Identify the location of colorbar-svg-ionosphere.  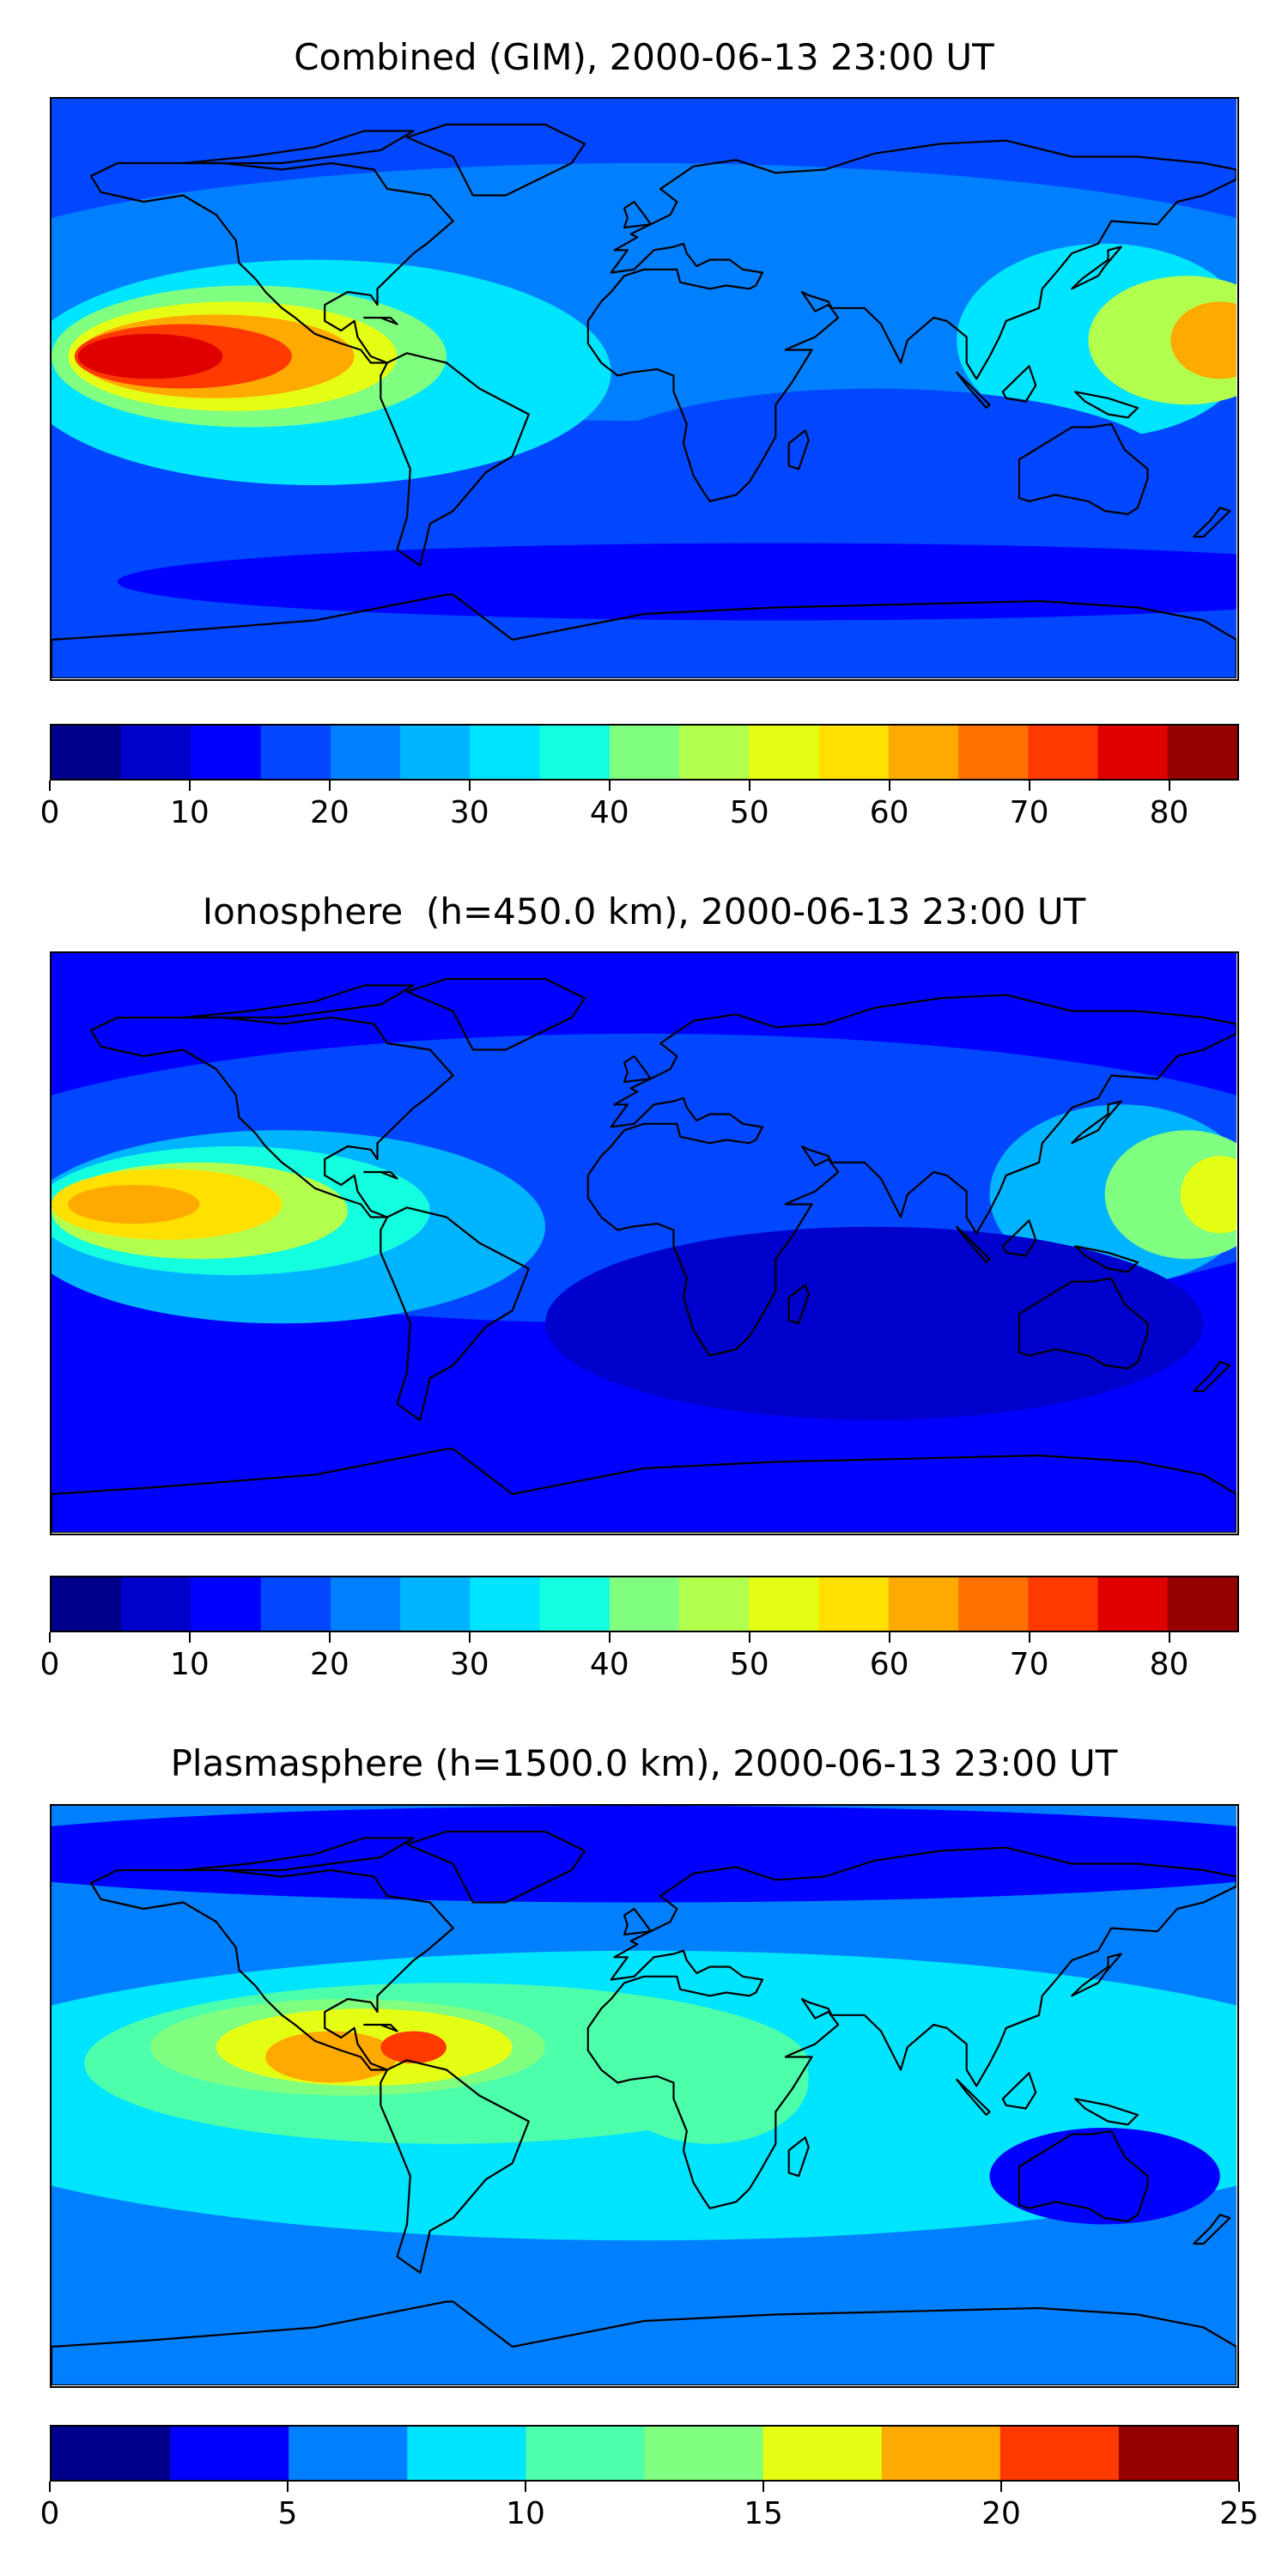
(644, 1604).